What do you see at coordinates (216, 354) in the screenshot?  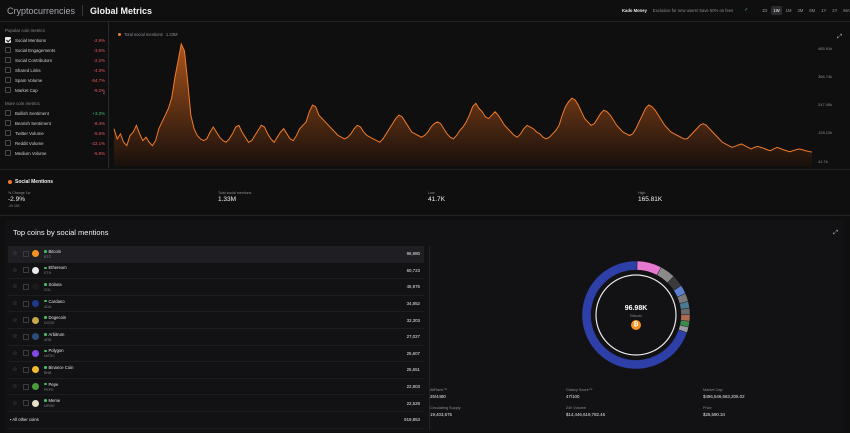 I see `coin-row: ☆ Polygon MATIC 25,607` at bounding box center [216, 354].